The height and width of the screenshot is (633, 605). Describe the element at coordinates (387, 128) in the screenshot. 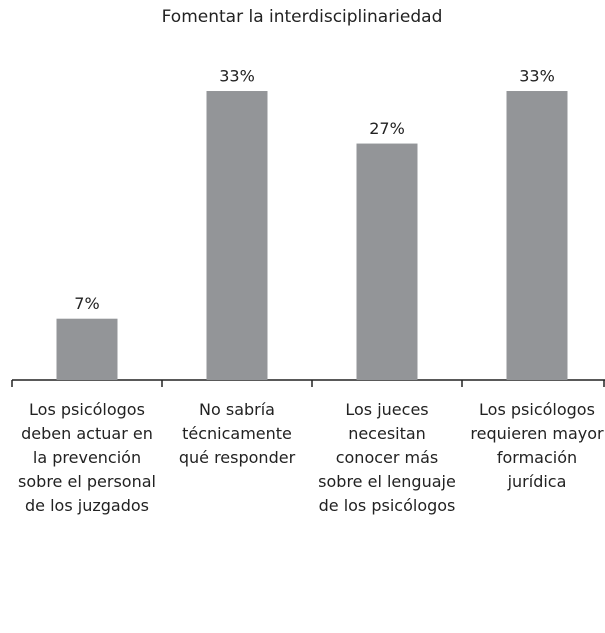

I see `data-label: 27%` at that location.